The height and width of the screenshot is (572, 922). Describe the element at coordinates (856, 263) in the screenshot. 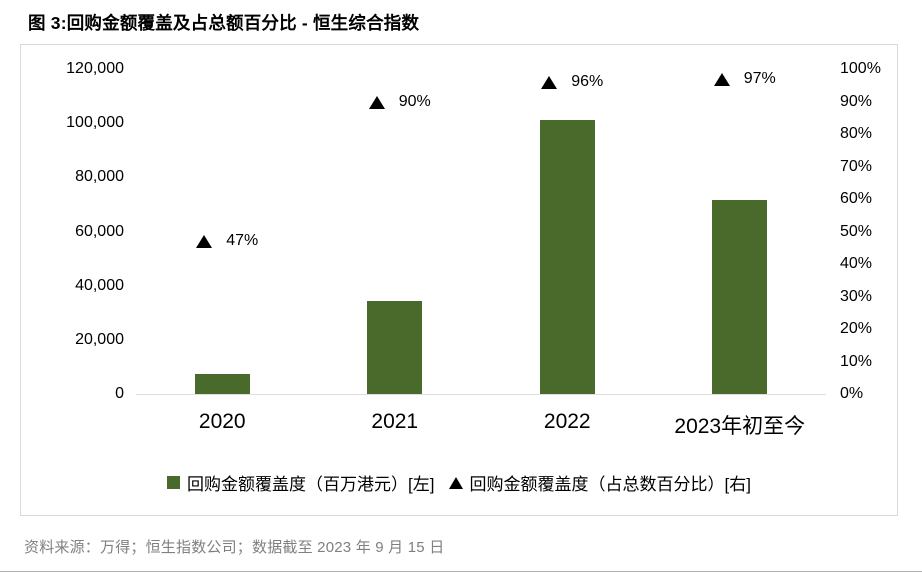

I see `right-axis-tick: 40%` at that location.